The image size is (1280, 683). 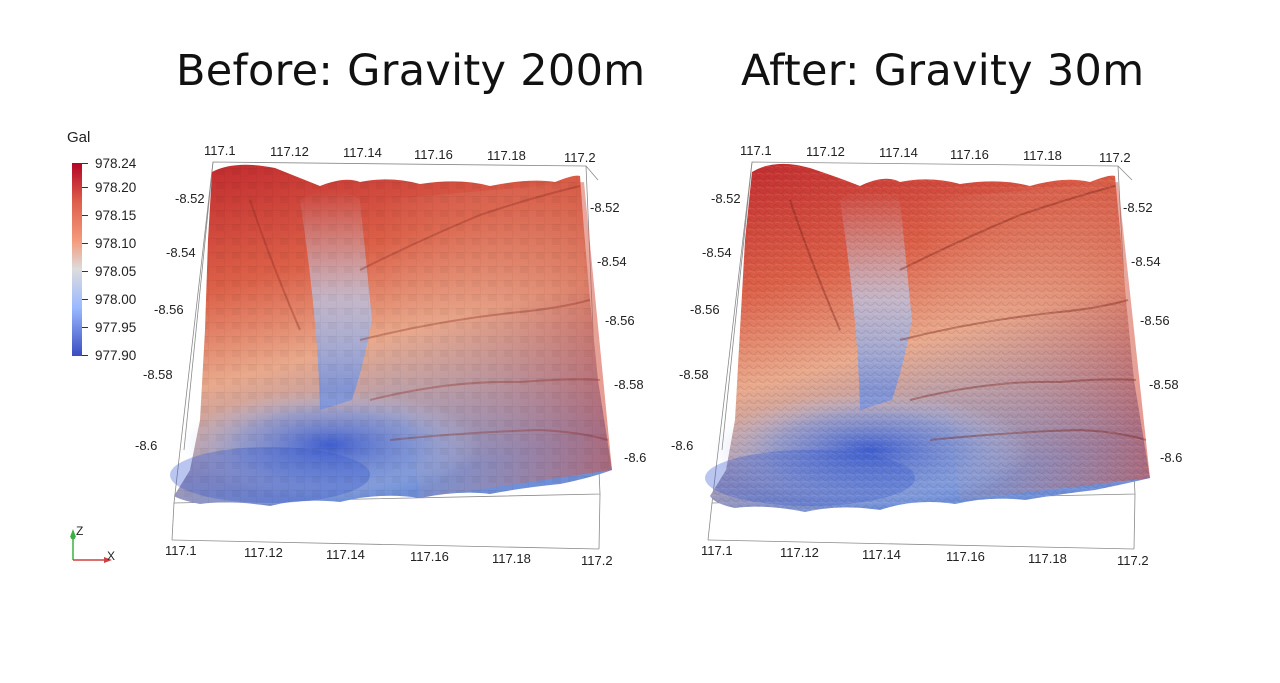 What do you see at coordinates (116, 327) in the screenshot?
I see `colorbar-label: 977.95` at bounding box center [116, 327].